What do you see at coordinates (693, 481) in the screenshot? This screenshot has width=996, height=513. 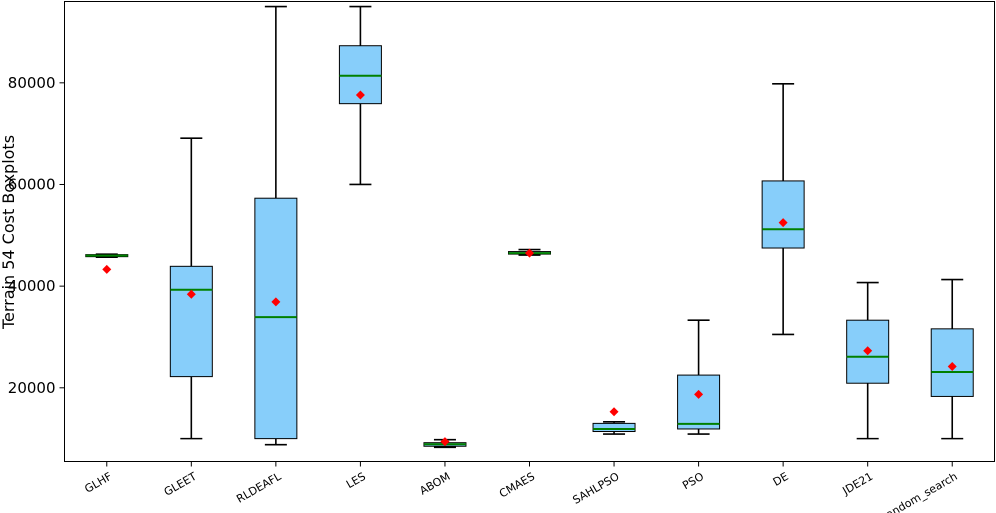 I see `x-tick-label: PSO` at bounding box center [693, 481].